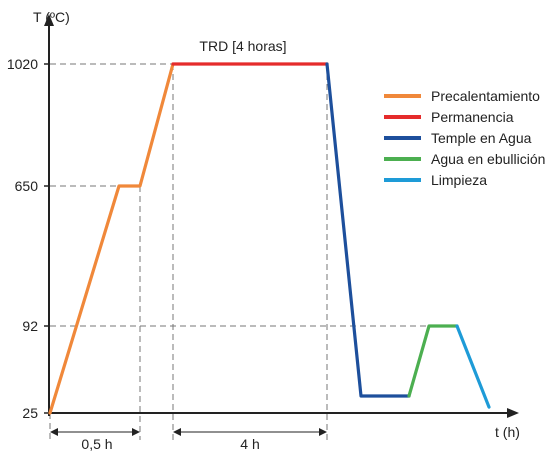 Image resolution: width=555 pixels, height=453 pixels. What do you see at coordinates (96, 444) in the screenshot?
I see `dim-label-preheat: 0,5 h` at bounding box center [96, 444].